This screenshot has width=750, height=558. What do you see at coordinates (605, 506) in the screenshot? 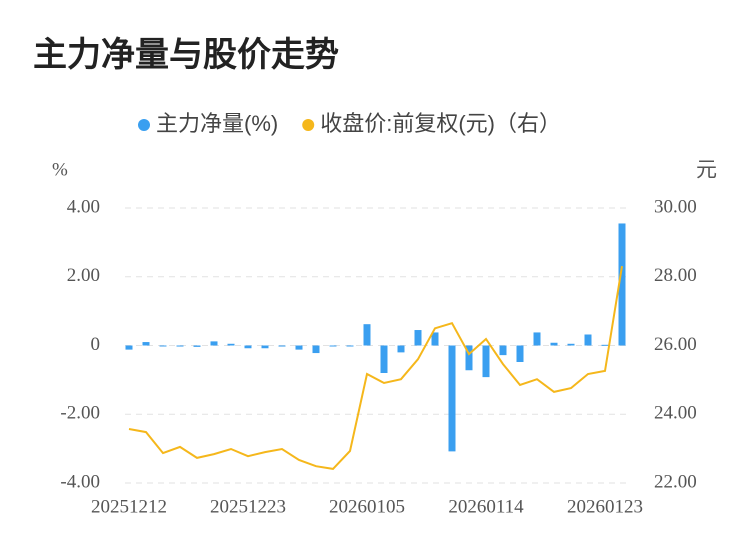
I see `x-tick-label: 20260123` at bounding box center [605, 506].